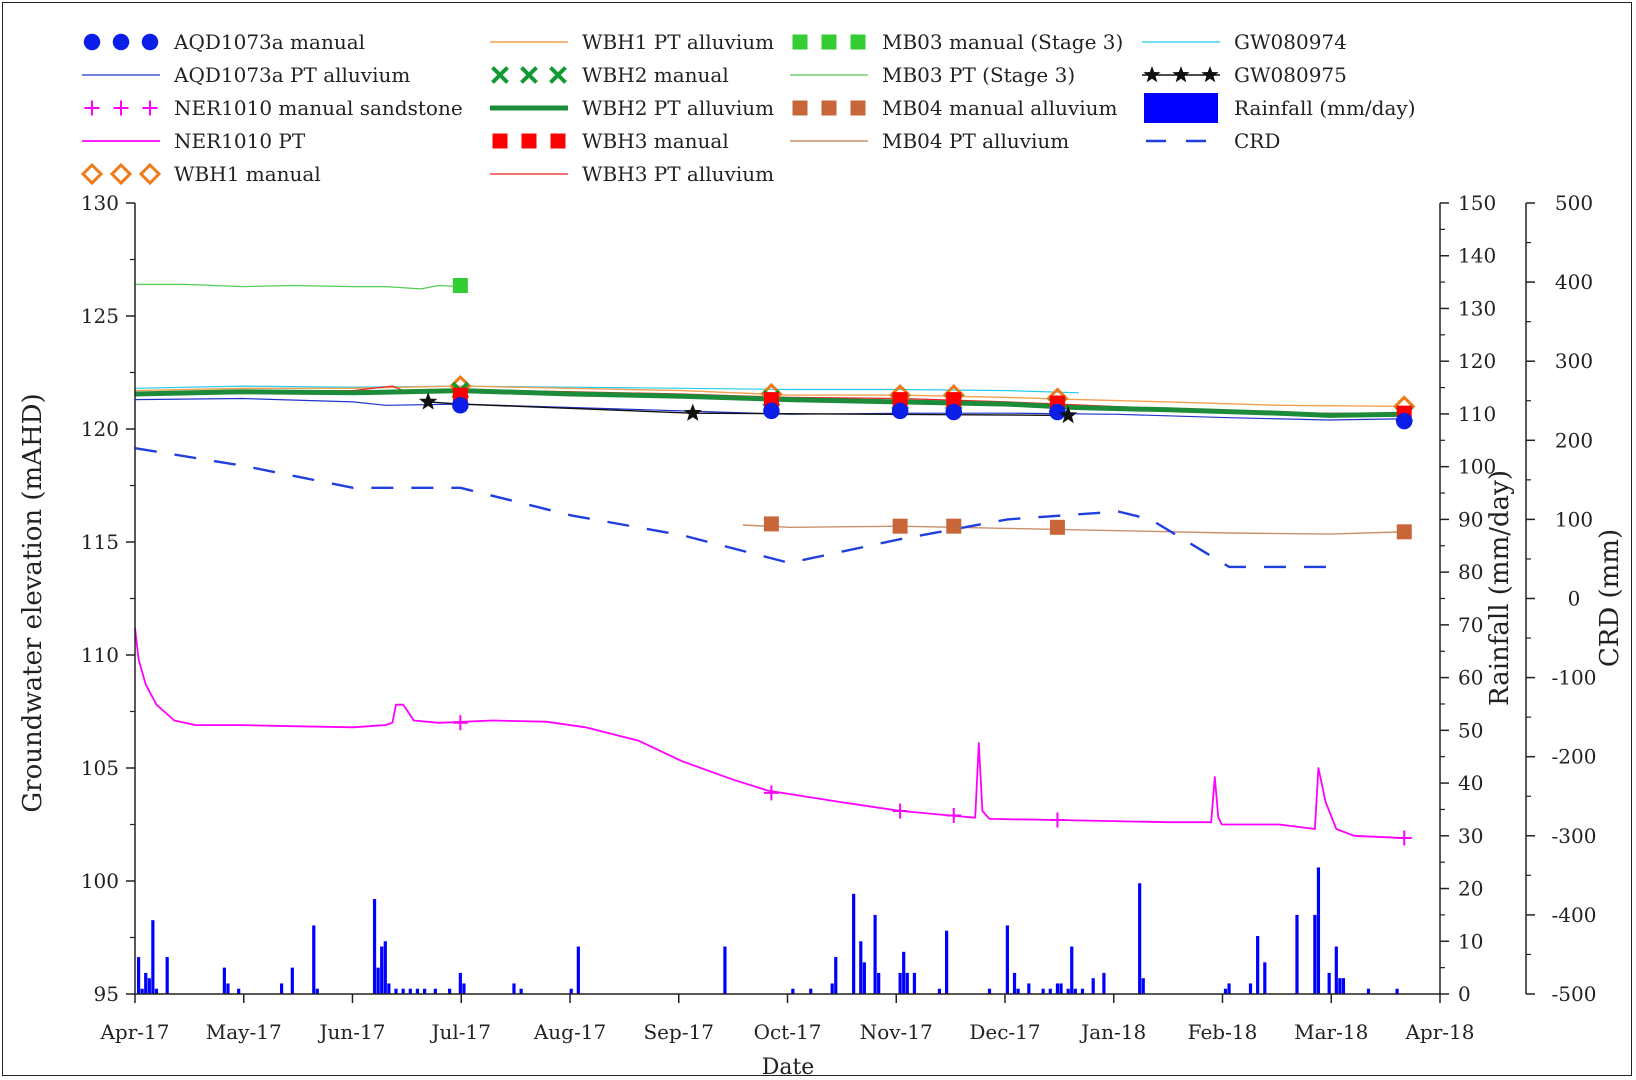 This screenshot has height=1080, width=1636. I want to click on legend-entry-wbh2_man: WBH2 manual, so click(610, 75).